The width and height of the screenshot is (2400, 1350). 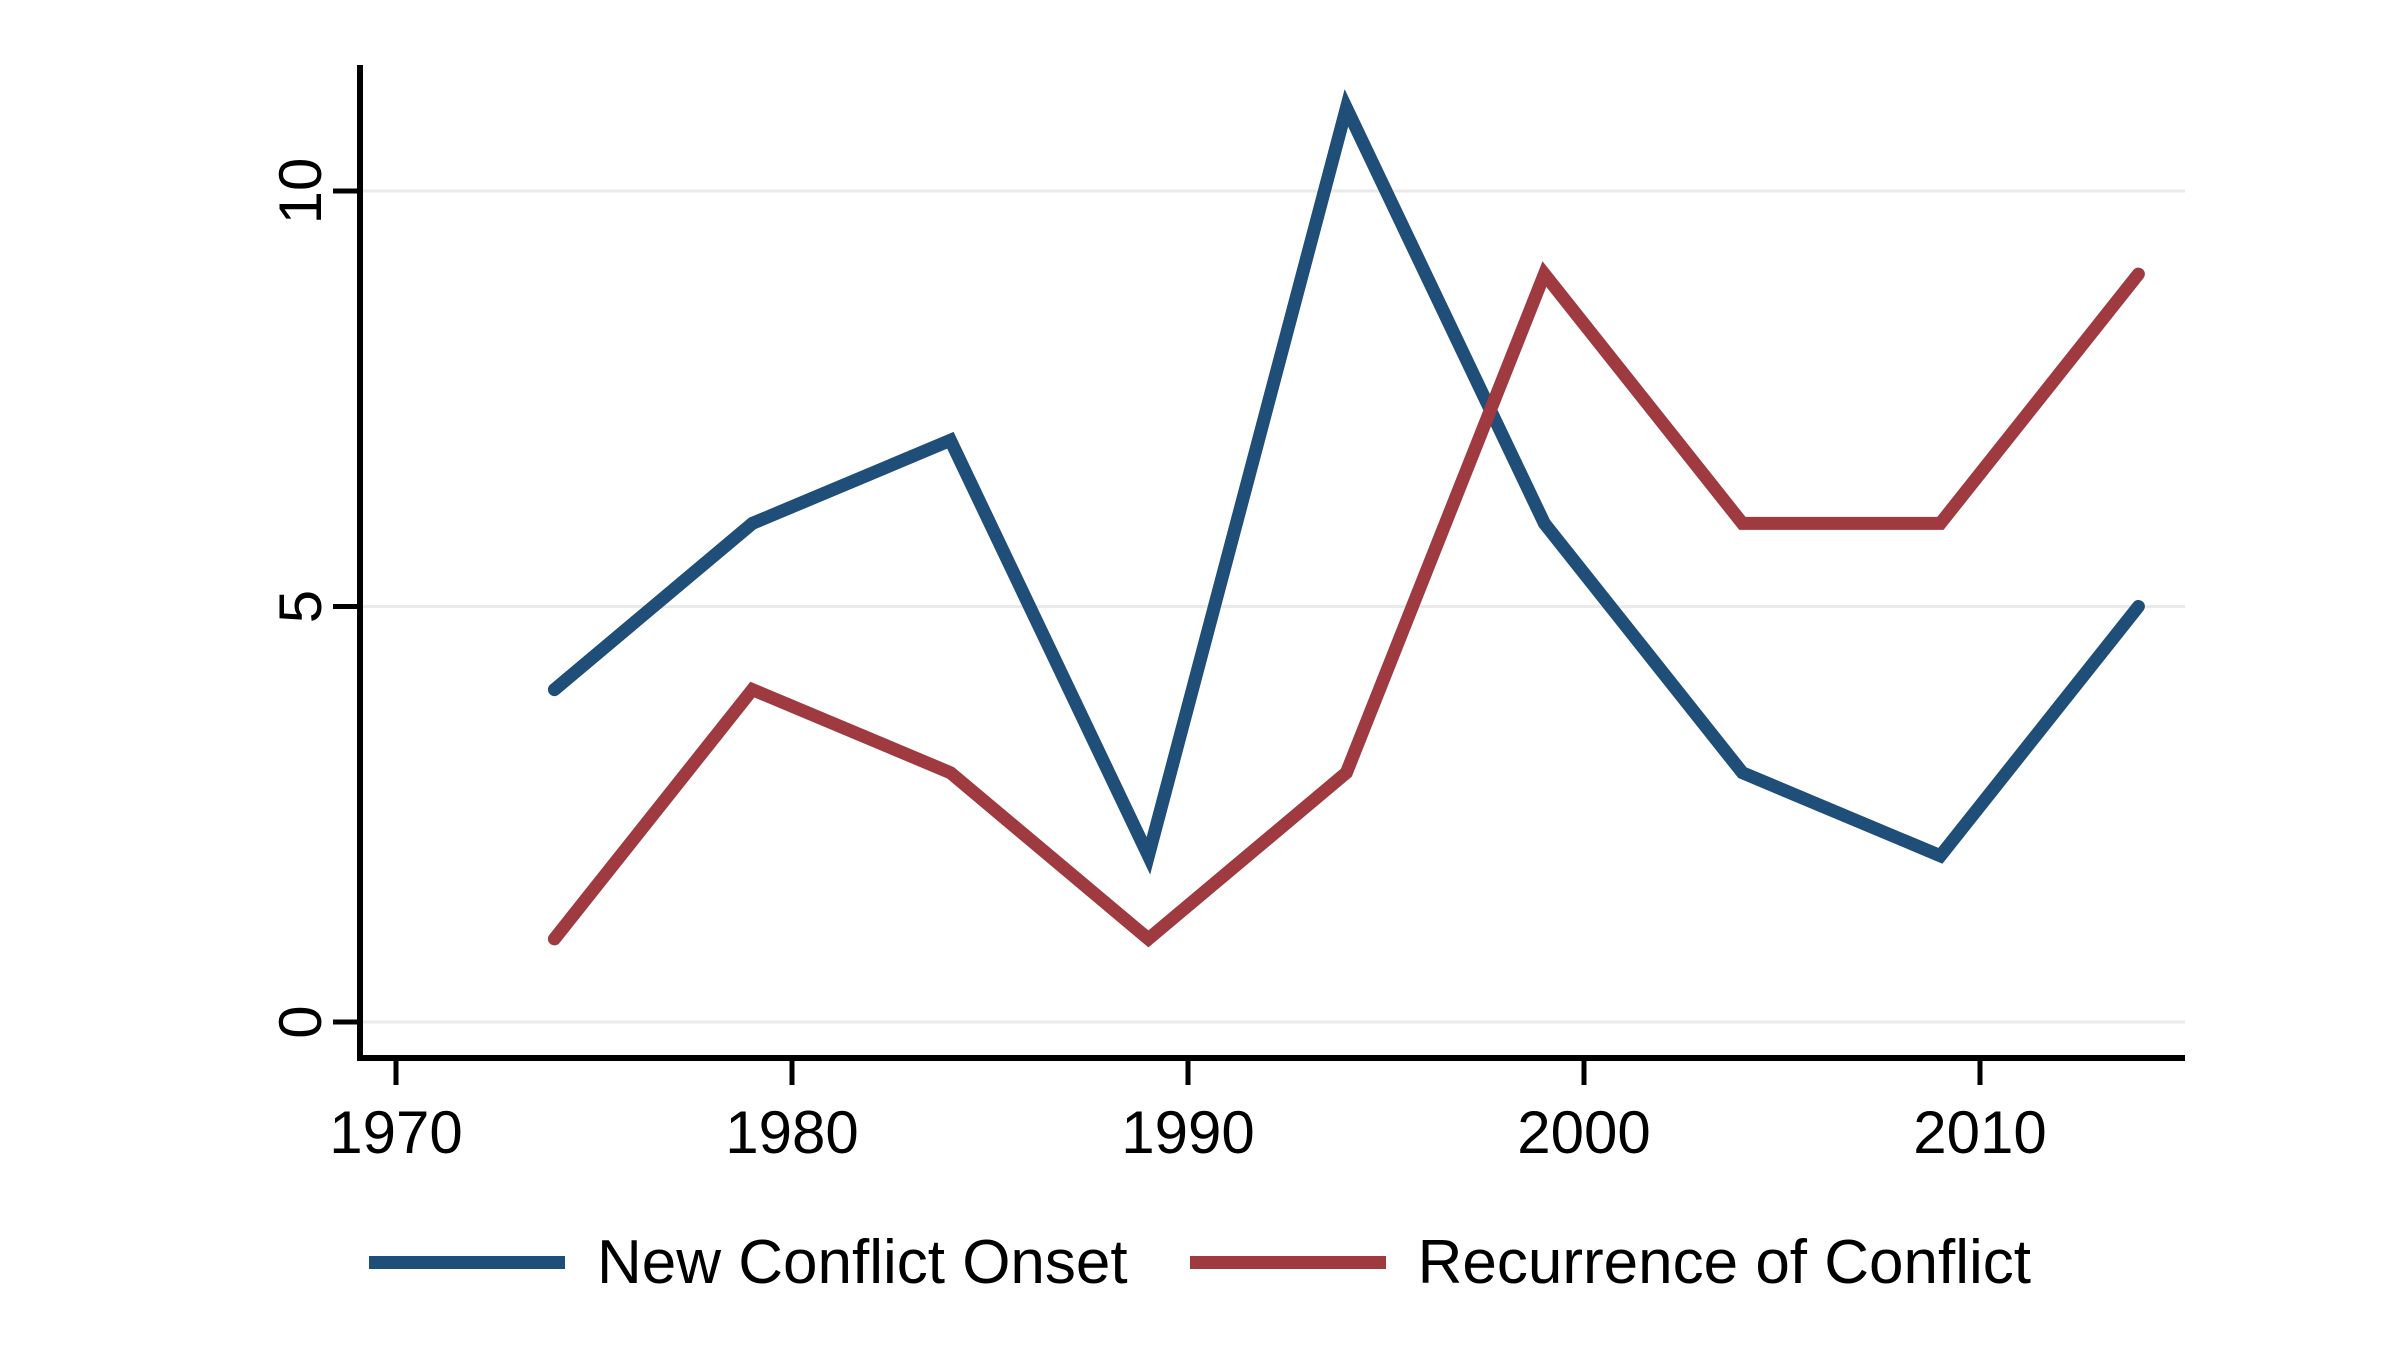 What do you see at coordinates (862, 1262) in the screenshot?
I see `legend-label-new-conflict-onset: New Conflict Onset` at bounding box center [862, 1262].